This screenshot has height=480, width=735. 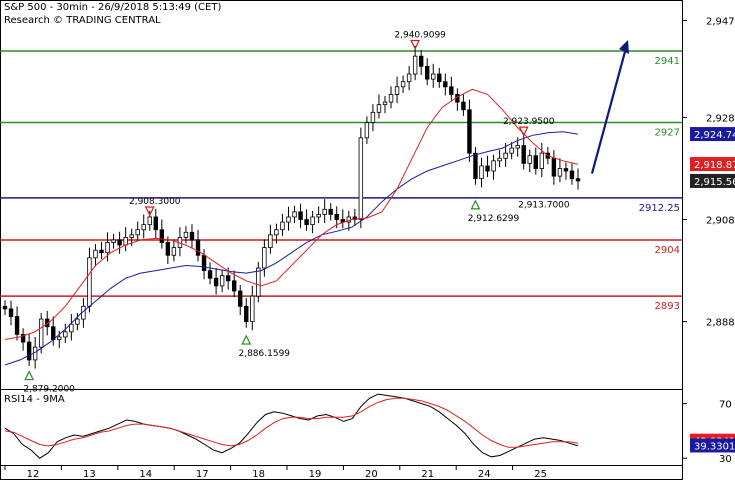 What do you see at coordinates (427, 474) in the screenshot?
I see `x-tick-label: 21` at bounding box center [427, 474].